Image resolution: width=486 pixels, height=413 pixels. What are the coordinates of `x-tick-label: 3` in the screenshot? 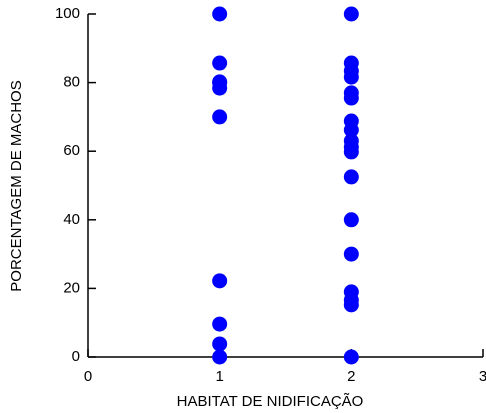 It's located at (482, 376).